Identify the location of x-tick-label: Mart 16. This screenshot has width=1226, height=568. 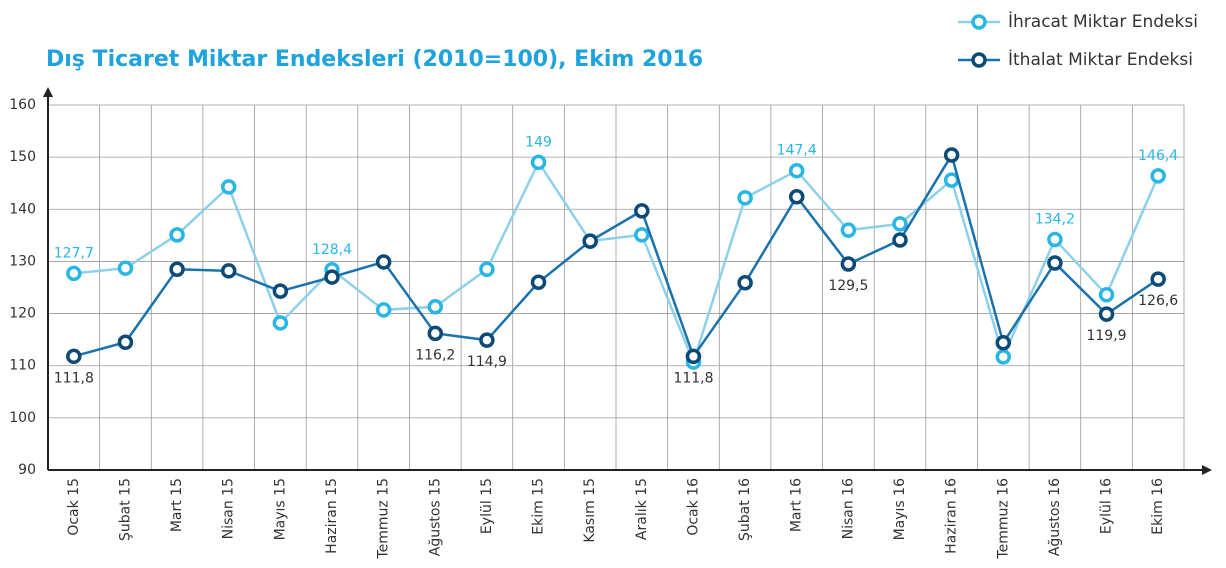
(797, 505).